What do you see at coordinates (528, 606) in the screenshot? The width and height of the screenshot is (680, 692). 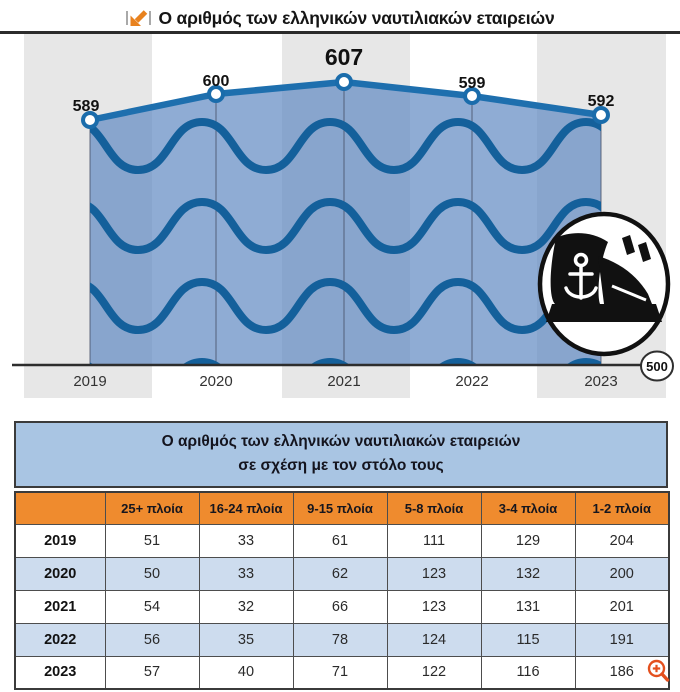 I see `table-cell: 131` at bounding box center [528, 606].